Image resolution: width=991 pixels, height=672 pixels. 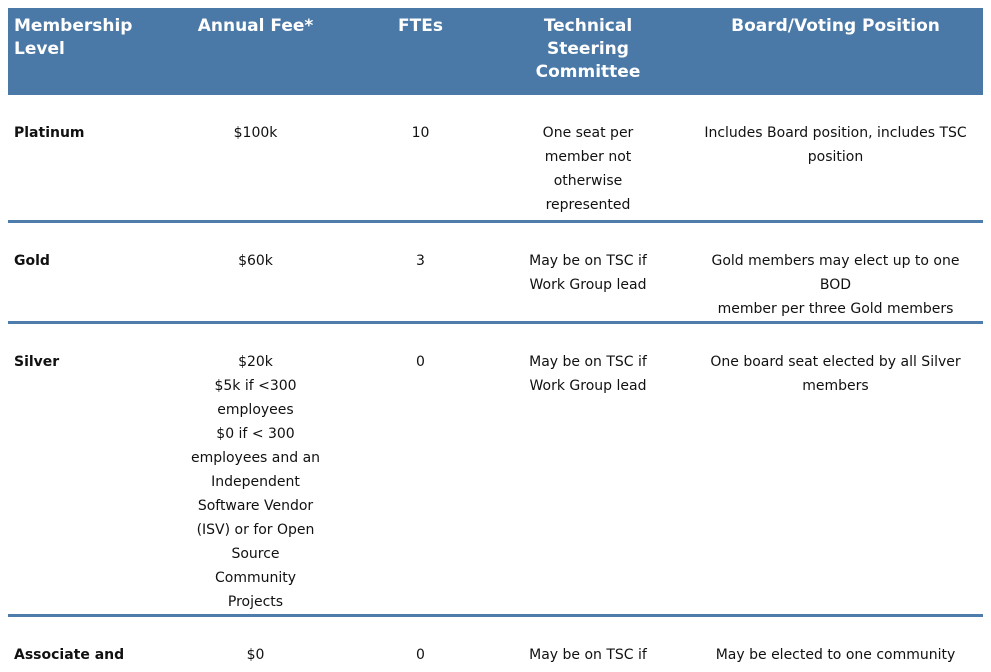 I want to click on column-header-technical-steering-committee: Technical Steering Committee, so click(x=588, y=51).